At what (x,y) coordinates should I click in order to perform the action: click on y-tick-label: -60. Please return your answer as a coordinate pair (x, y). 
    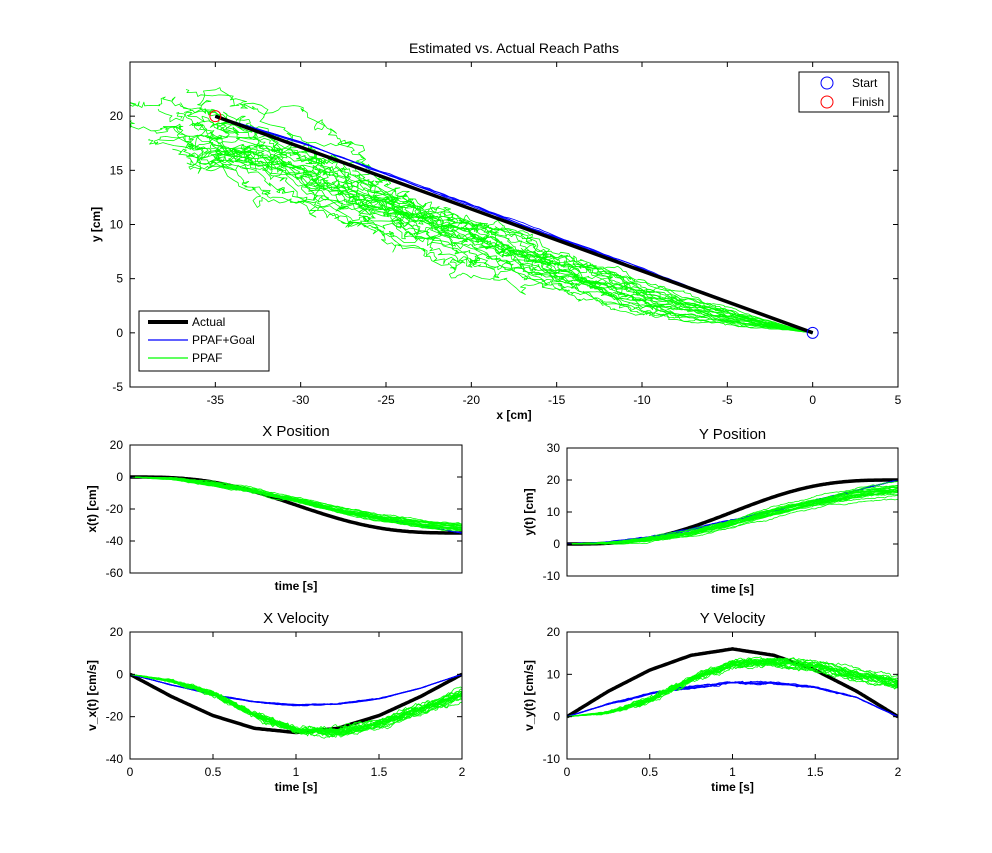
    Looking at the image, I should click on (115, 573).